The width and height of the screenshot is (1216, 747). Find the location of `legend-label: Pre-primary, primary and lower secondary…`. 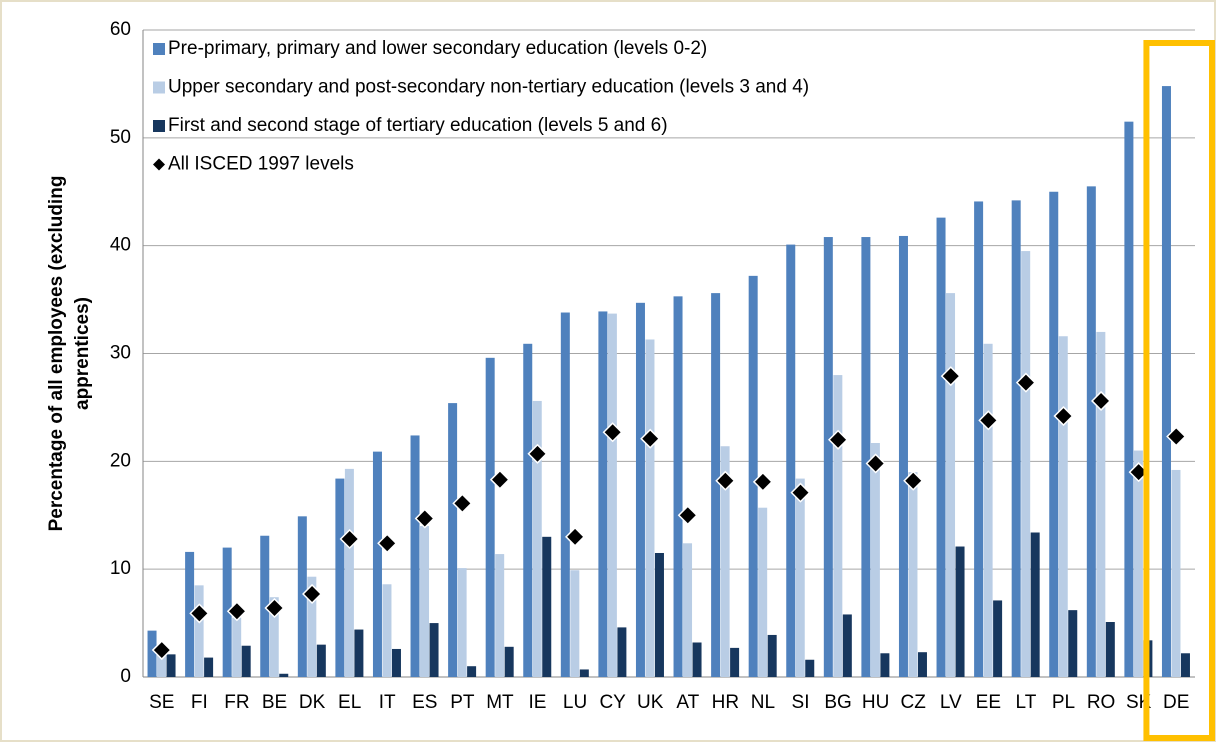

legend-label: Pre-primary, primary and lower secondary… is located at coordinates (437, 48).